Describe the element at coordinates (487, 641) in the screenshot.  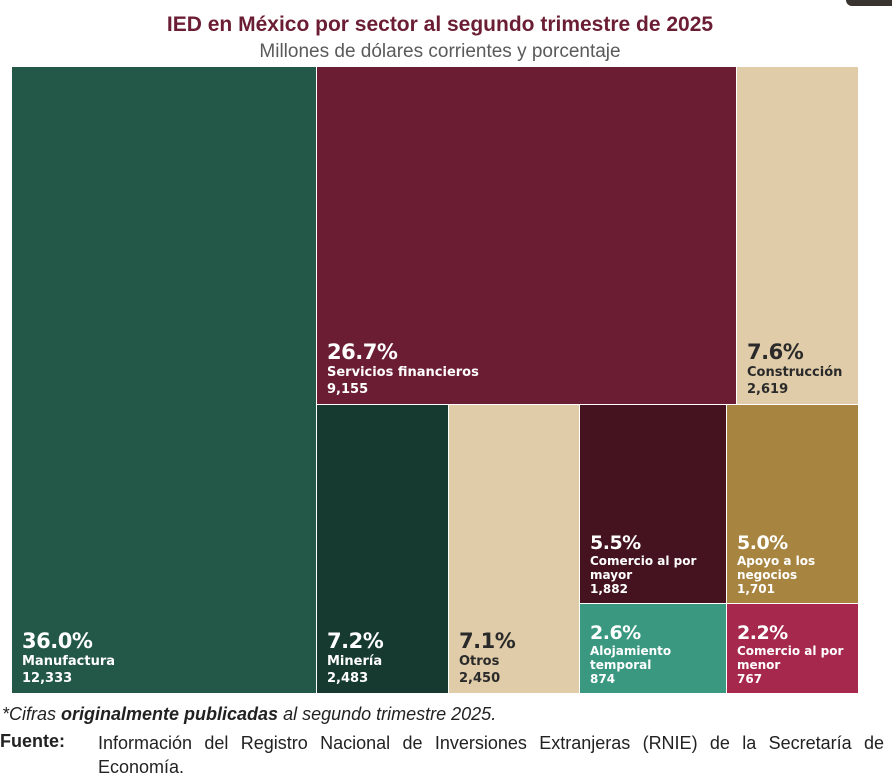
I see `tile-percent: 7.1%` at that location.